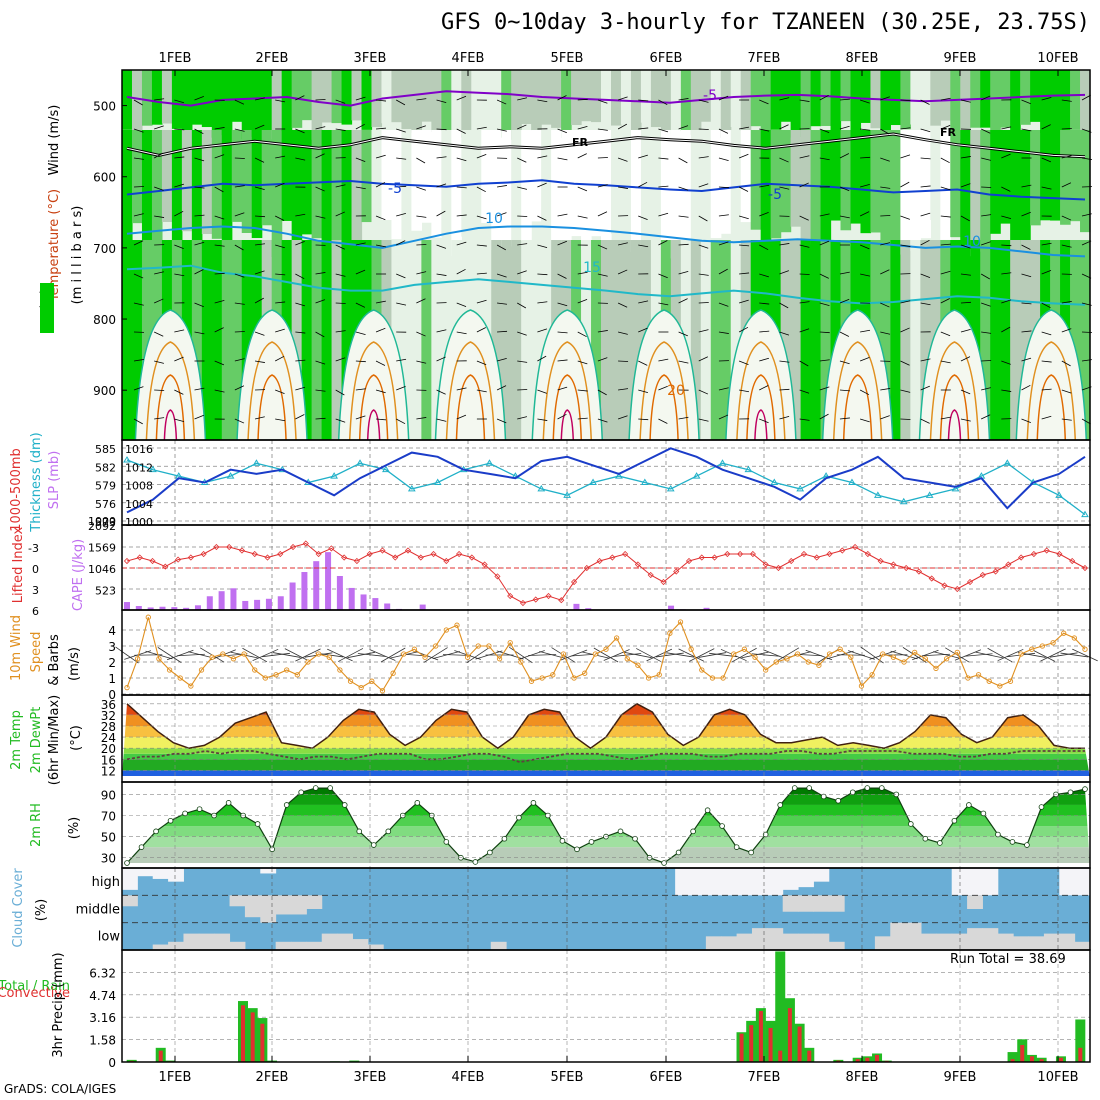 This screenshot has height=1100, width=1100. I want to click on temp-tick: 28, so click(108, 727).